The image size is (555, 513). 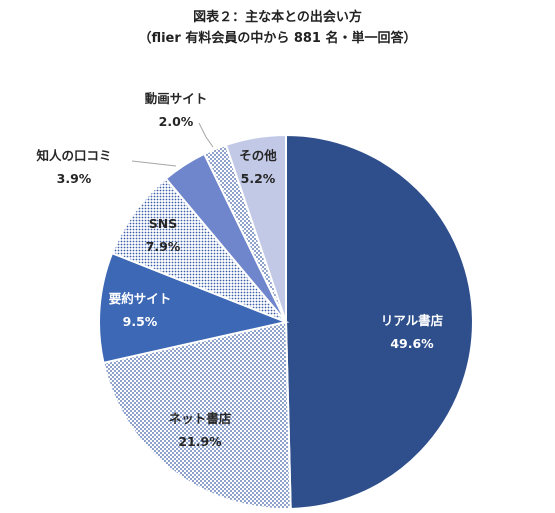 What do you see at coordinates (277, 38) in the screenshot?
I see `chart-subtitle: （flier 有料会員の中から 881 名・単一回答）` at bounding box center [277, 38].